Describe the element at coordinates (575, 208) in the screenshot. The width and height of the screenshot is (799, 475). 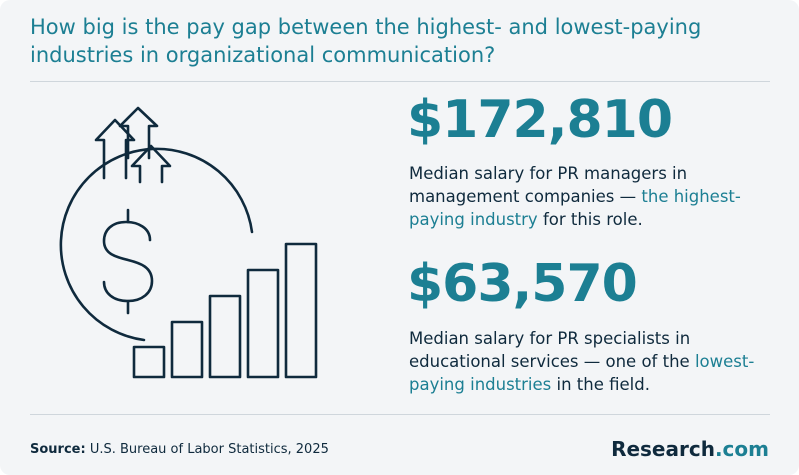
I see `desc-highlight: the highest-paying industry` at that location.